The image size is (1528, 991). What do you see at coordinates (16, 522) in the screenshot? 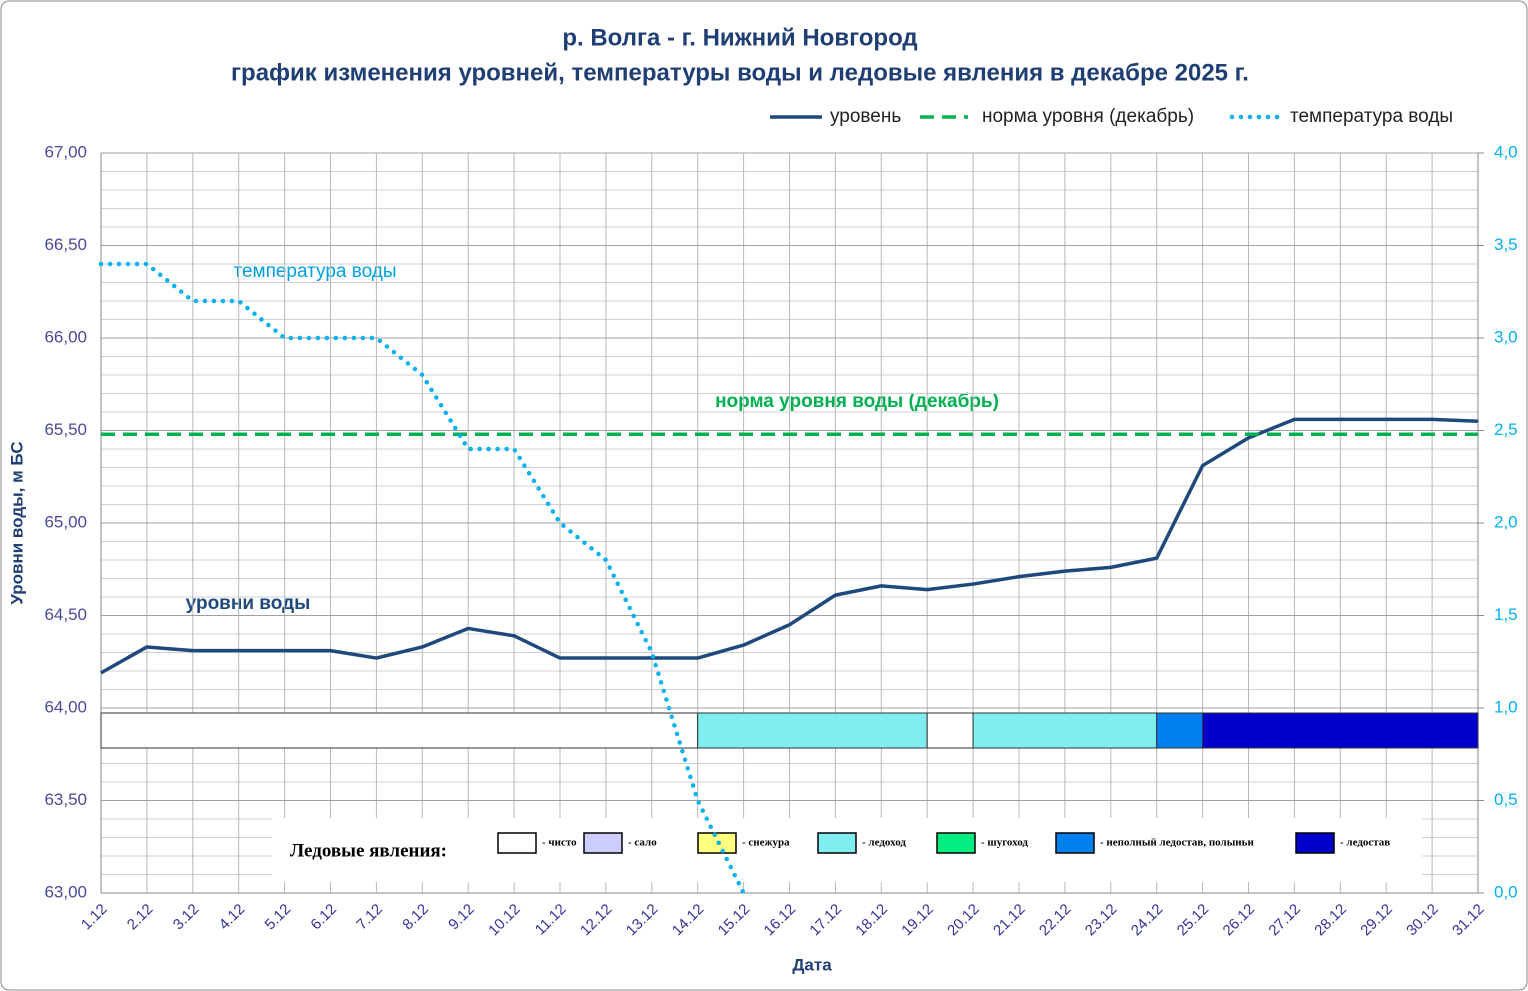
I see `y-axis-label: Уровни воды, м БС` at bounding box center [16, 522].